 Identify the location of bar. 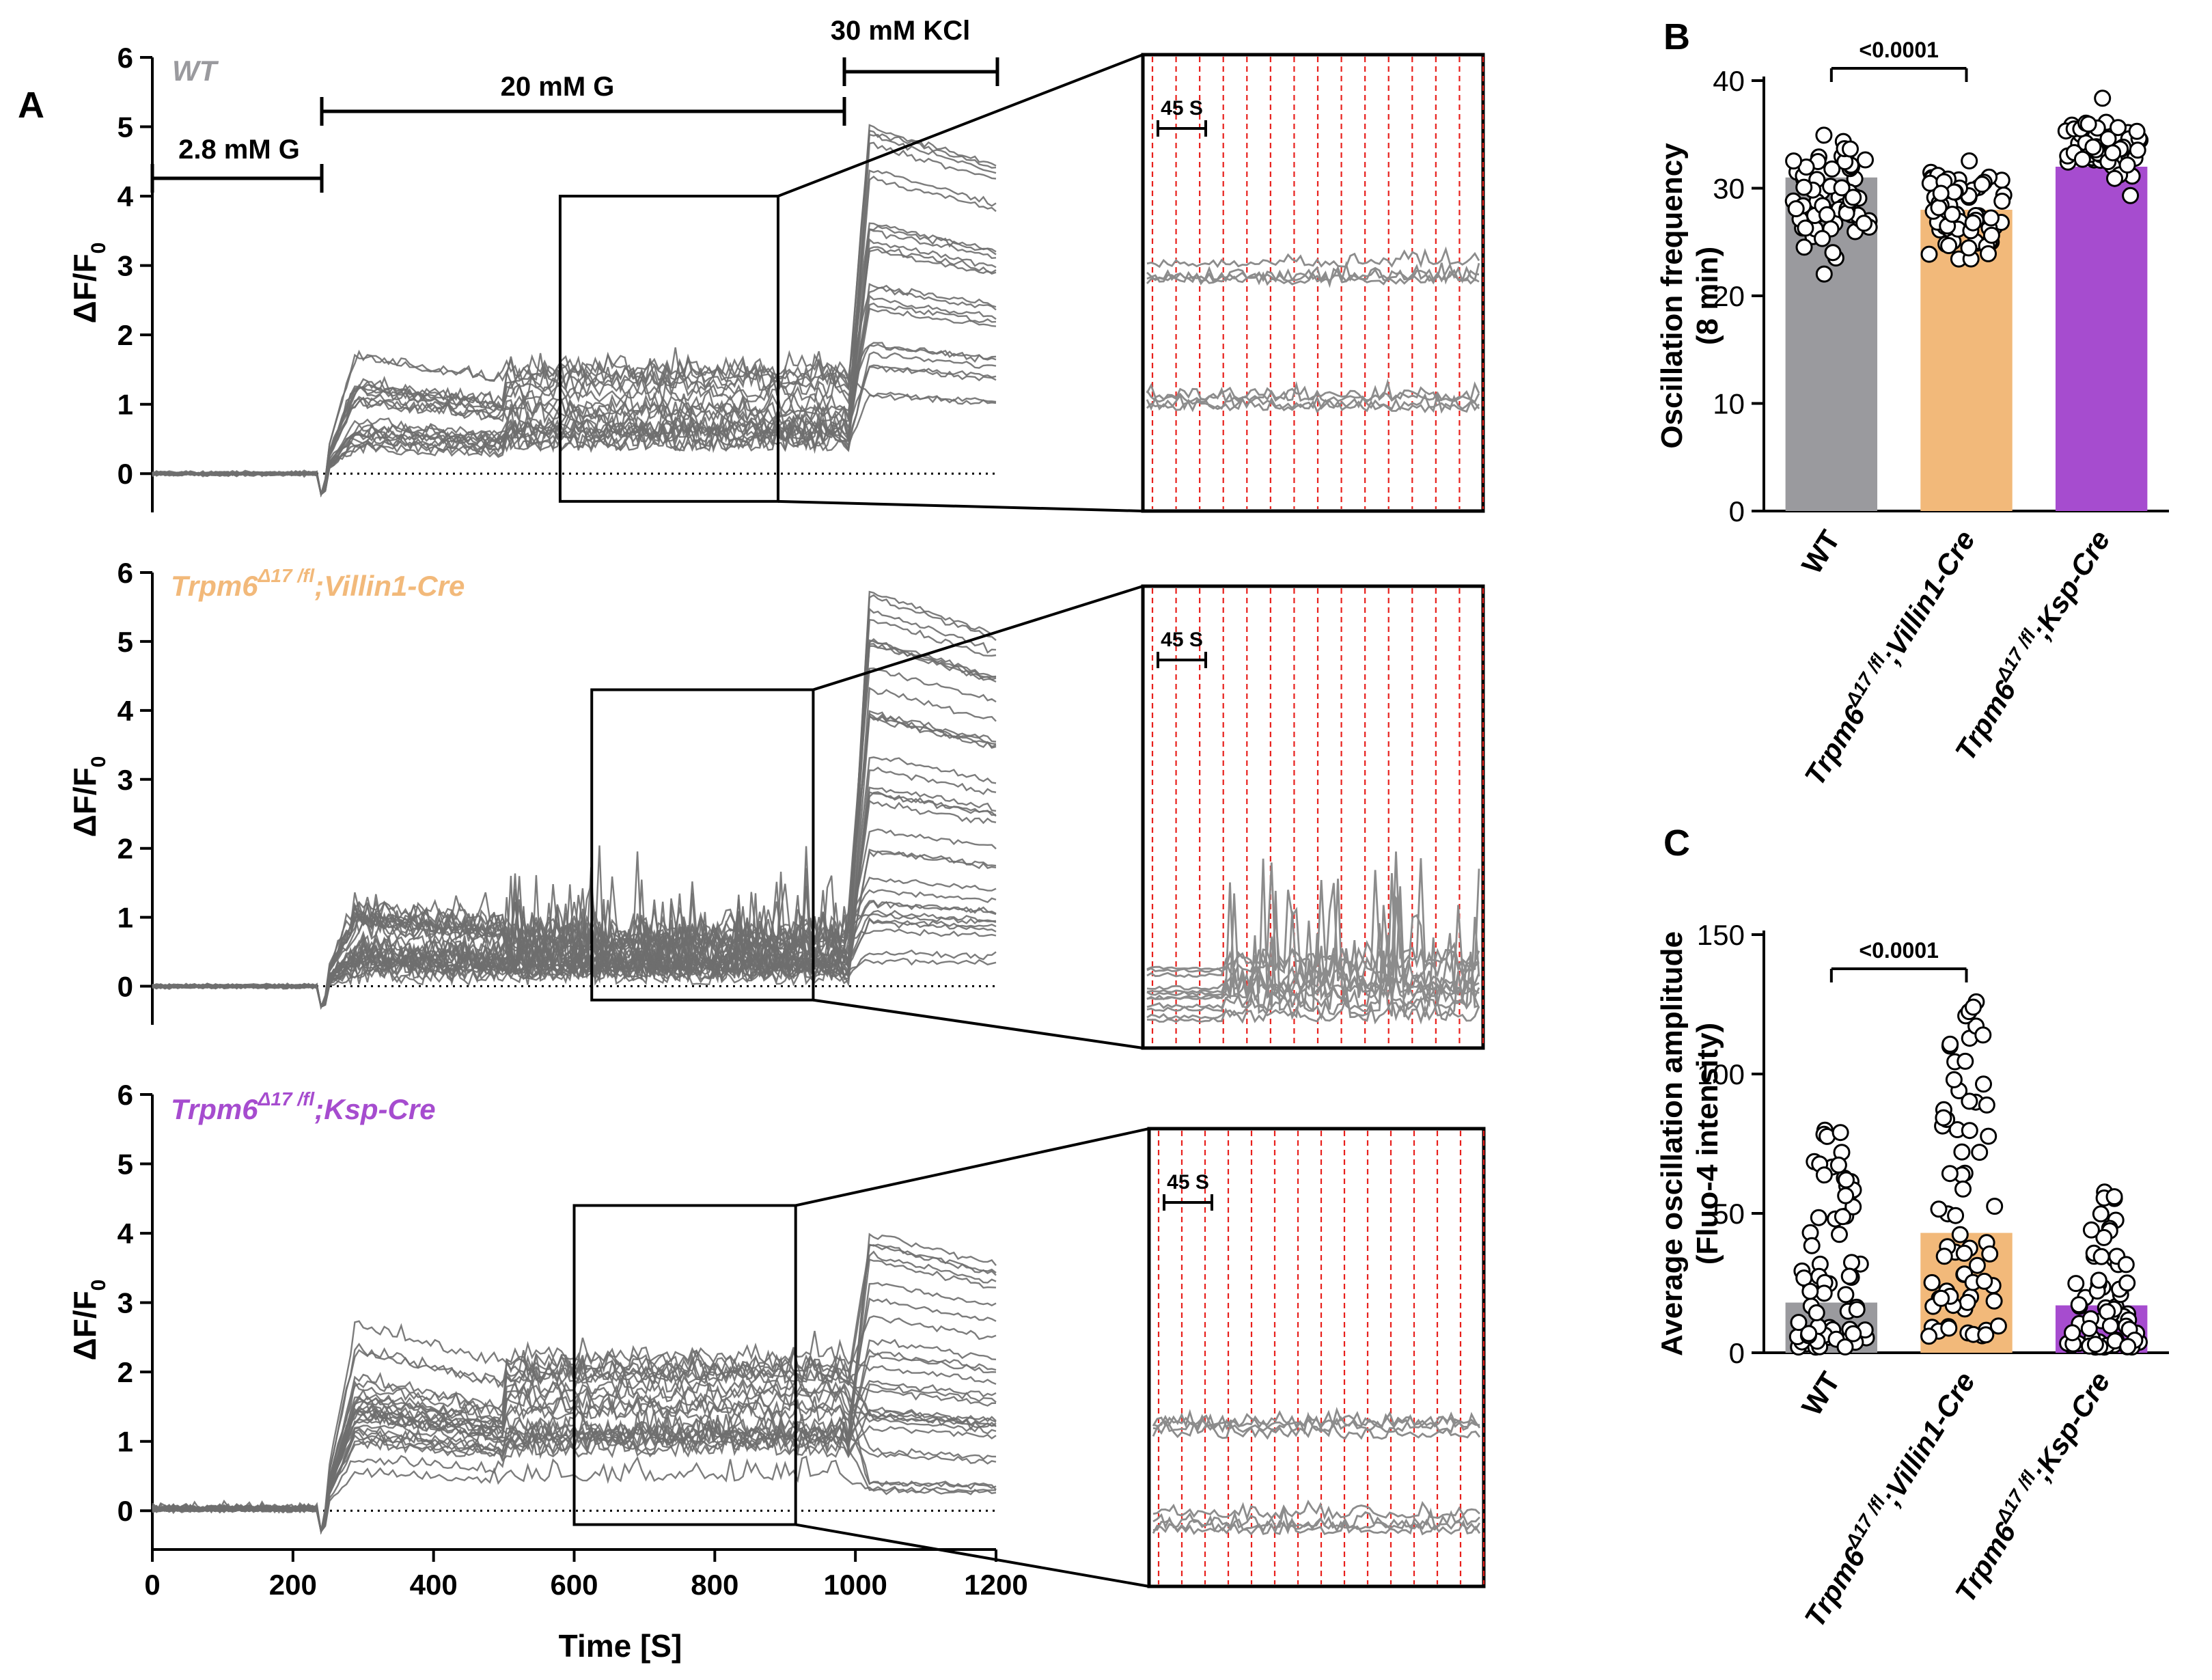
(2101, 339).